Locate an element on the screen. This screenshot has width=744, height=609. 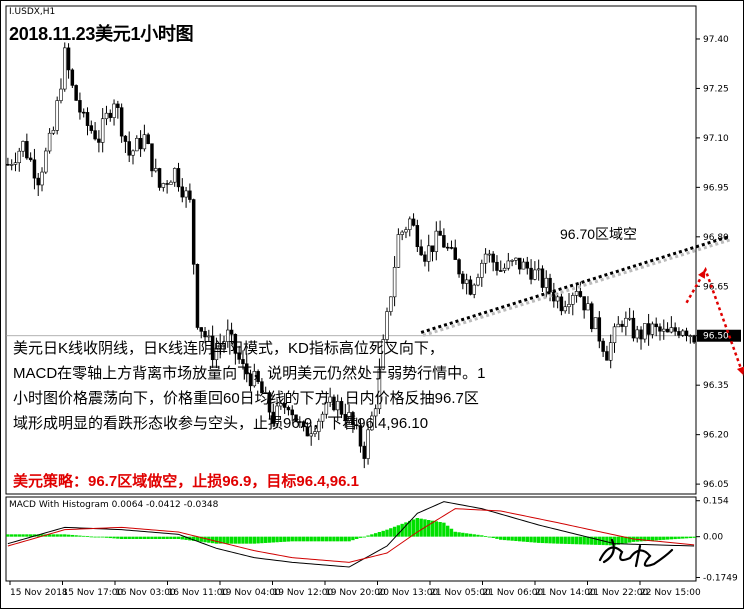
time-tick-label: 15 Nov 2018 is located at coordinates (39, 593).